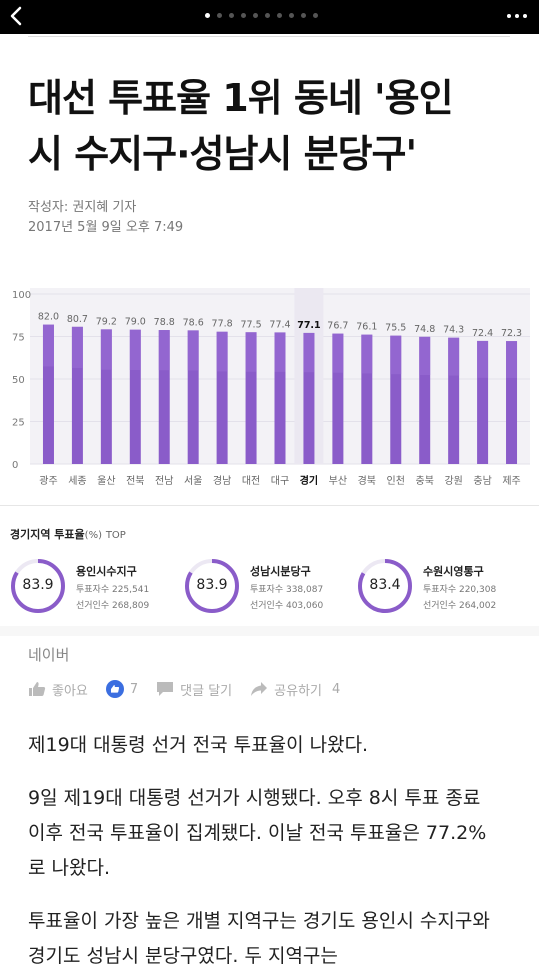  What do you see at coordinates (308, 325) in the screenshot?
I see `chart-data-label: 77.1` at bounding box center [308, 325].